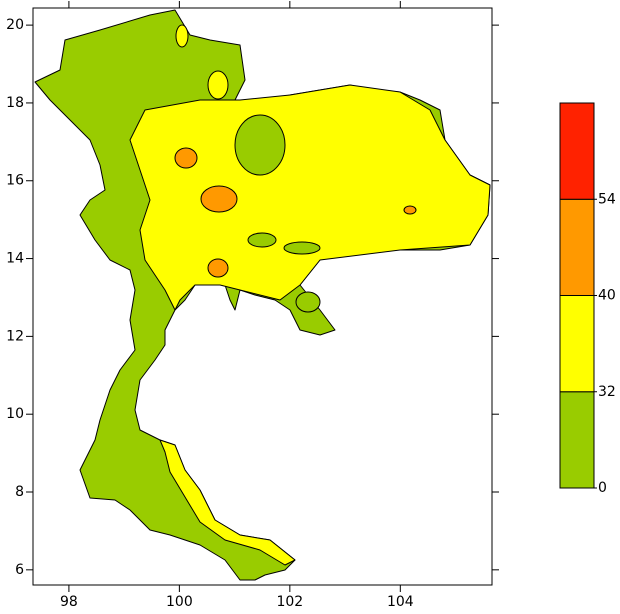  I want to click on colorbar-label: 0, so click(602, 488).